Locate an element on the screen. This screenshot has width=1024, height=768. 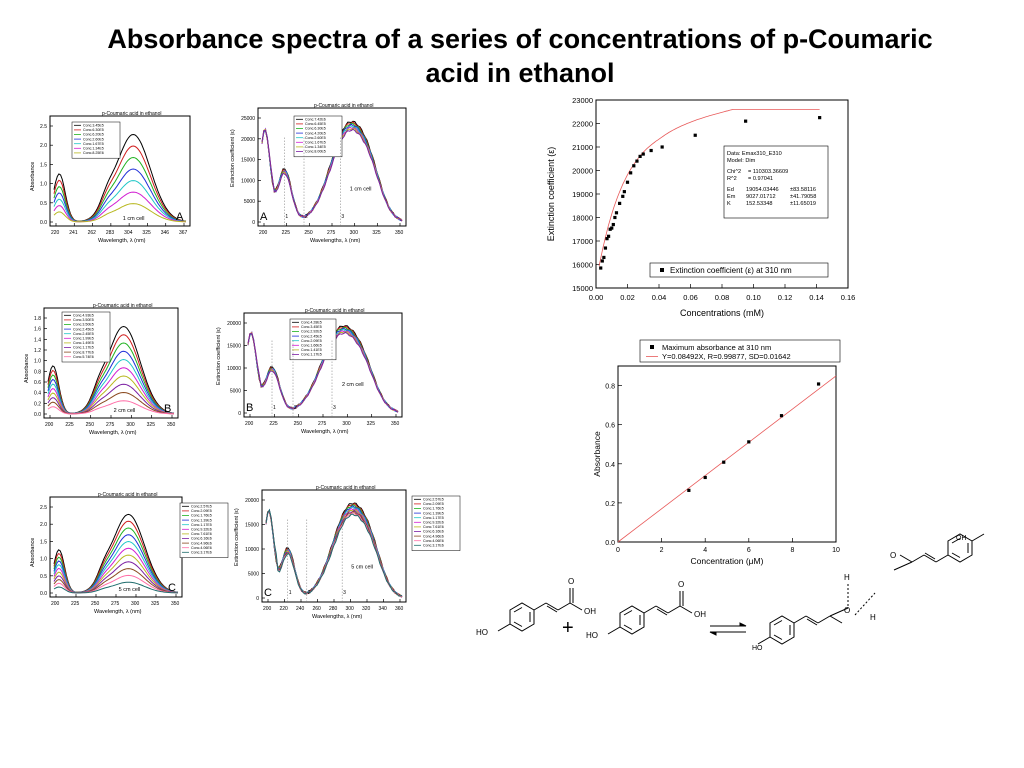
y-tick-label: 2.0 is located at coordinates (43, 525).